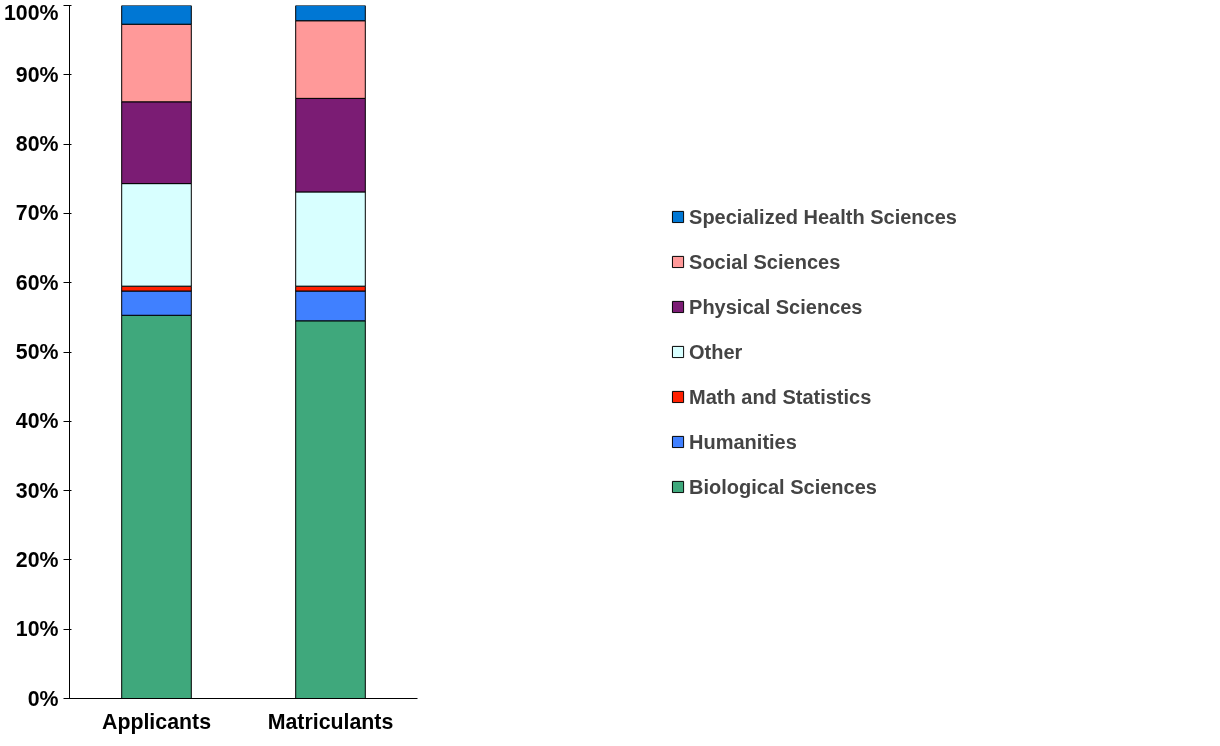 This screenshot has width=1220, height=746. Describe the element at coordinates (743, 441) in the screenshot. I see `legend-label: Humanities` at that location.